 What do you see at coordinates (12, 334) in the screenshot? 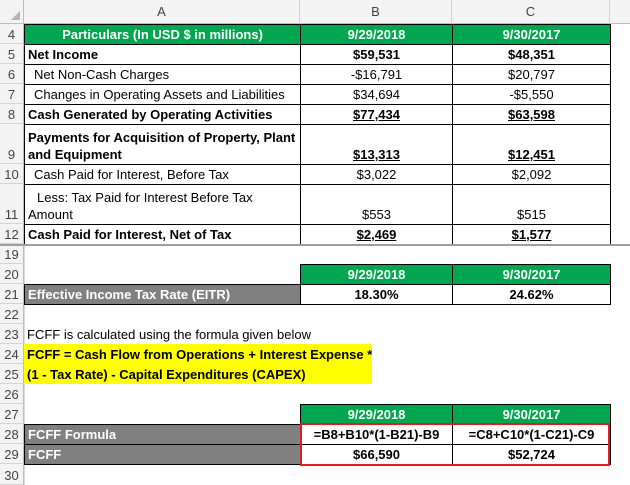
I see `row-header-23: 23` at bounding box center [12, 334].